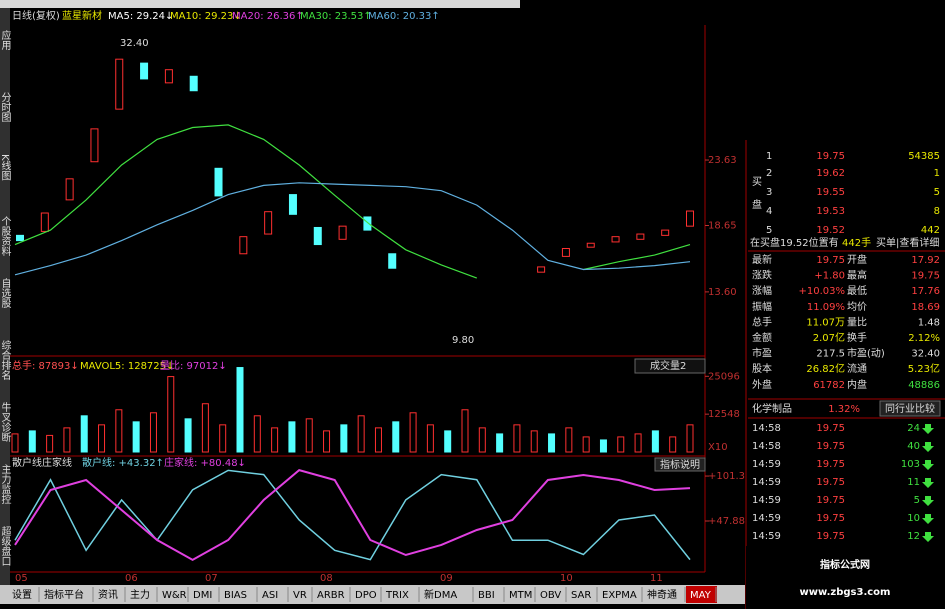 This screenshot has height=609, width=945. Describe the element at coordinates (446, 578) in the screenshot. I see `x-tick-label: 09` at that location.